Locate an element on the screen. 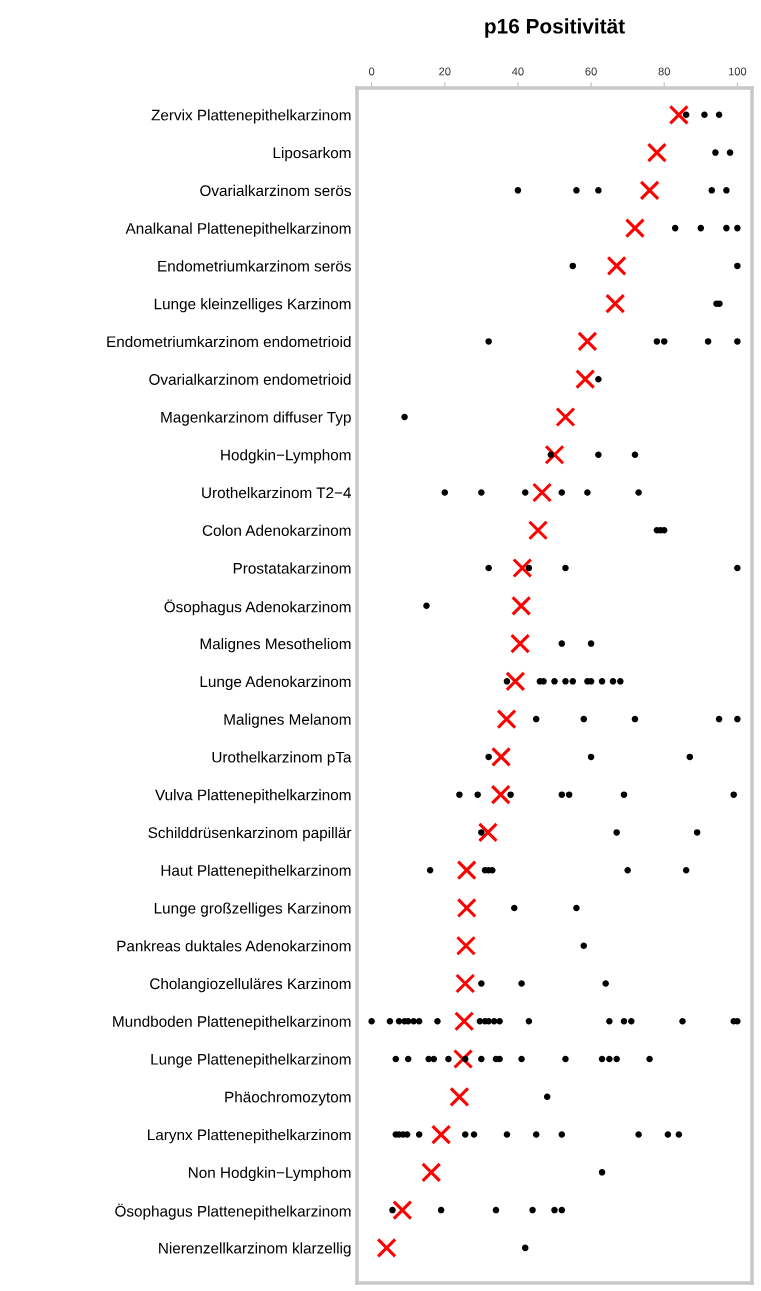  chart-title: p16 Positivität is located at coordinates (555, 28).